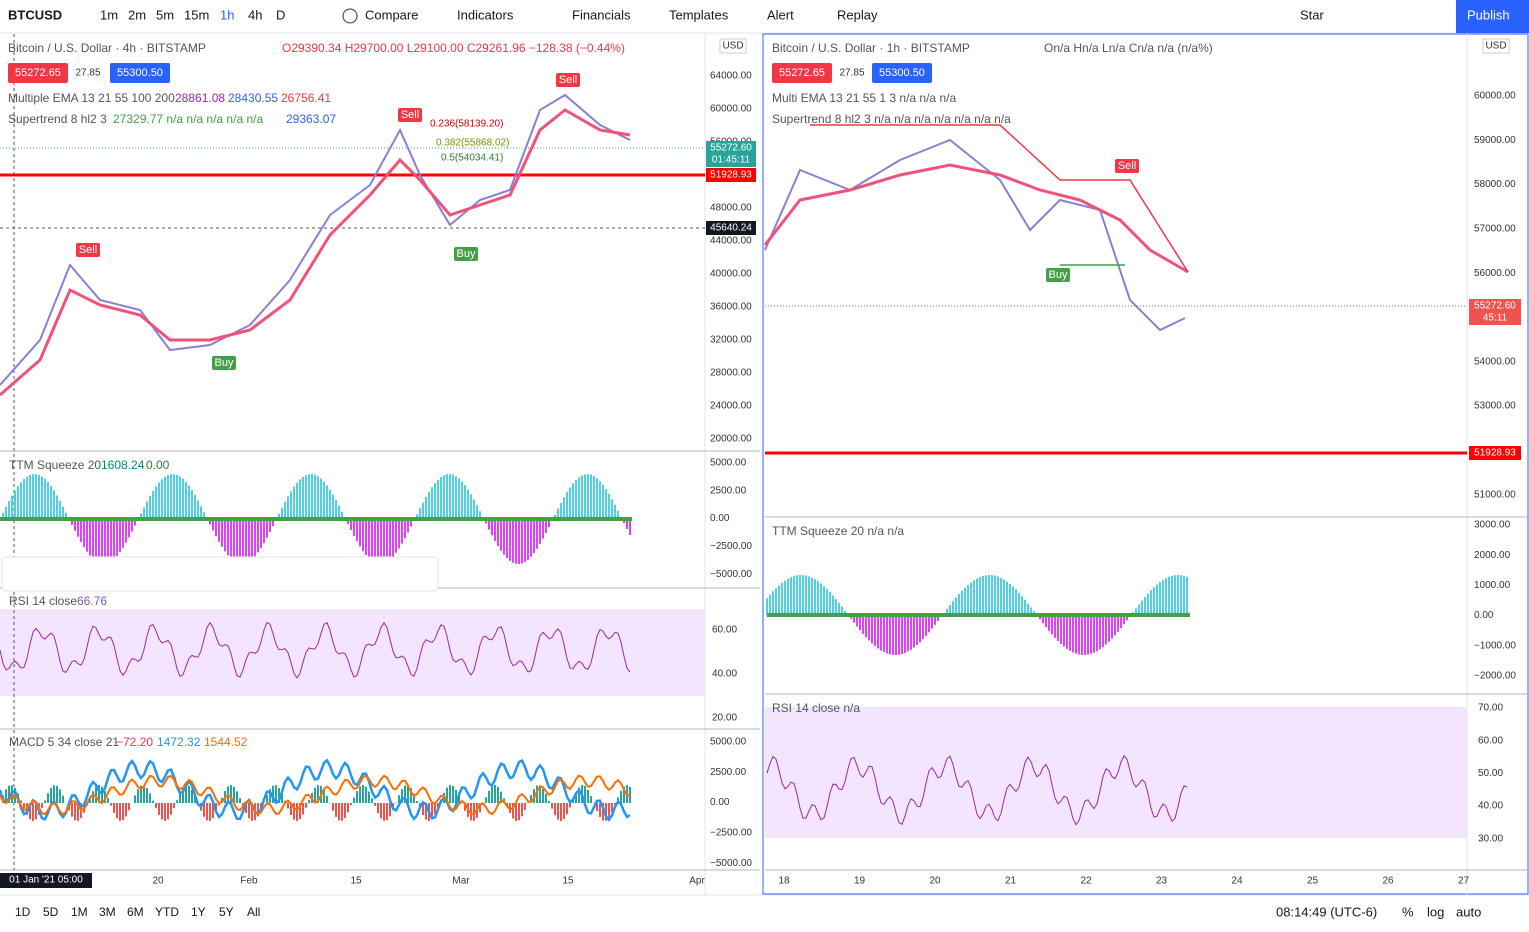  I want to click on log-toggle: log, so click(1435, 911).